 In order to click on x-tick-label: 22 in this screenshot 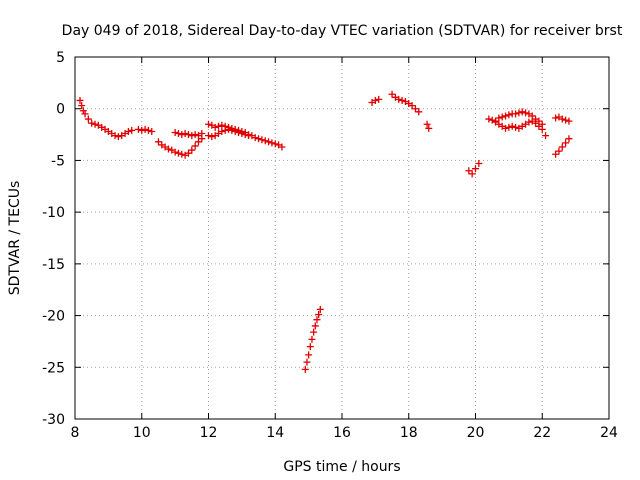, I will do `click(542, 433)`.